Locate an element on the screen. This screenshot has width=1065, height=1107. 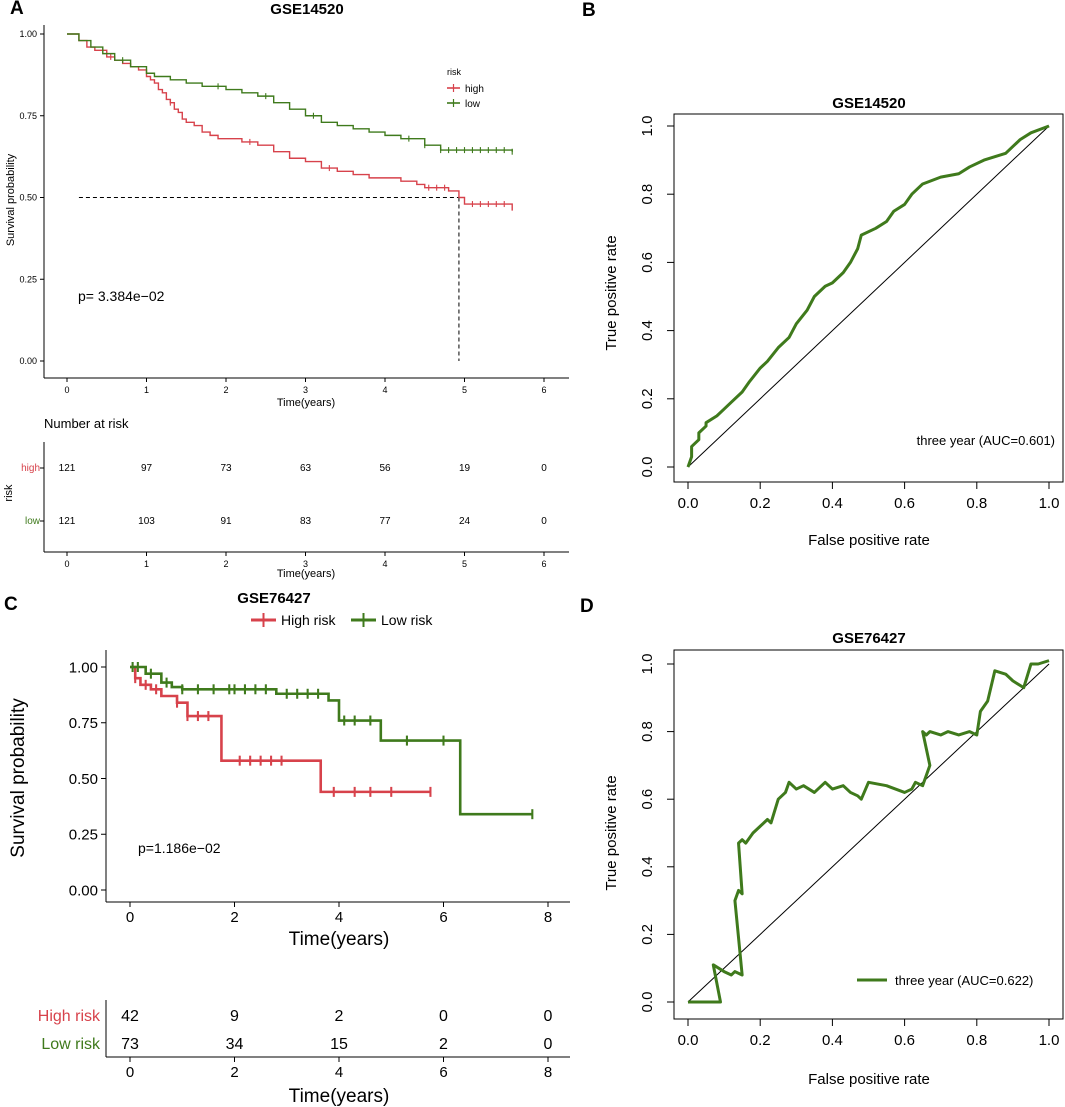
x-tick-label: 0.8 is located at coordinates (976, 503).